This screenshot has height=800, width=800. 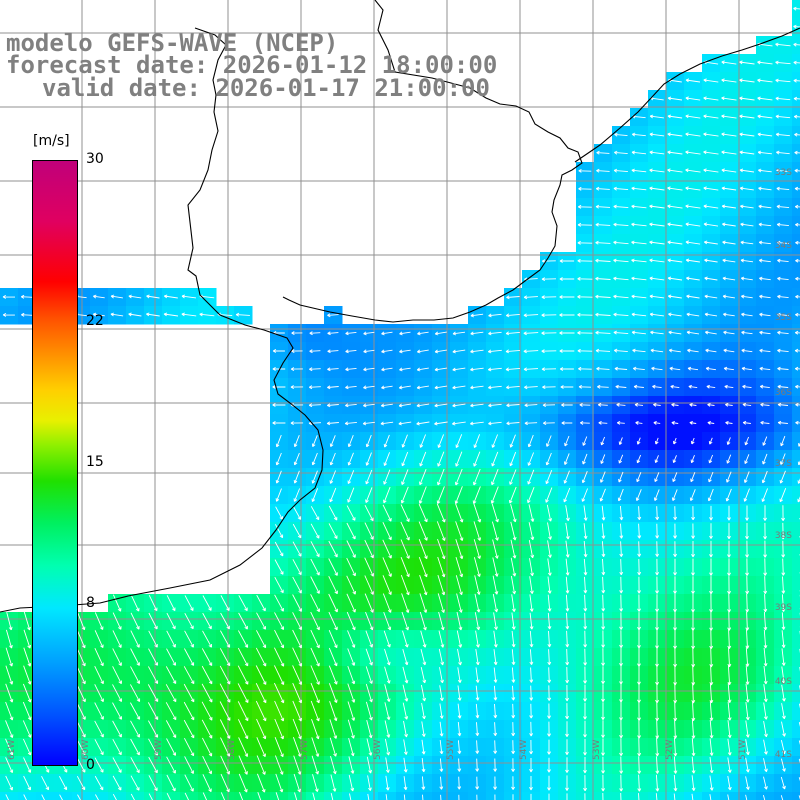 I want to click on longitude-label: 54W, so click(x=524, y=750).